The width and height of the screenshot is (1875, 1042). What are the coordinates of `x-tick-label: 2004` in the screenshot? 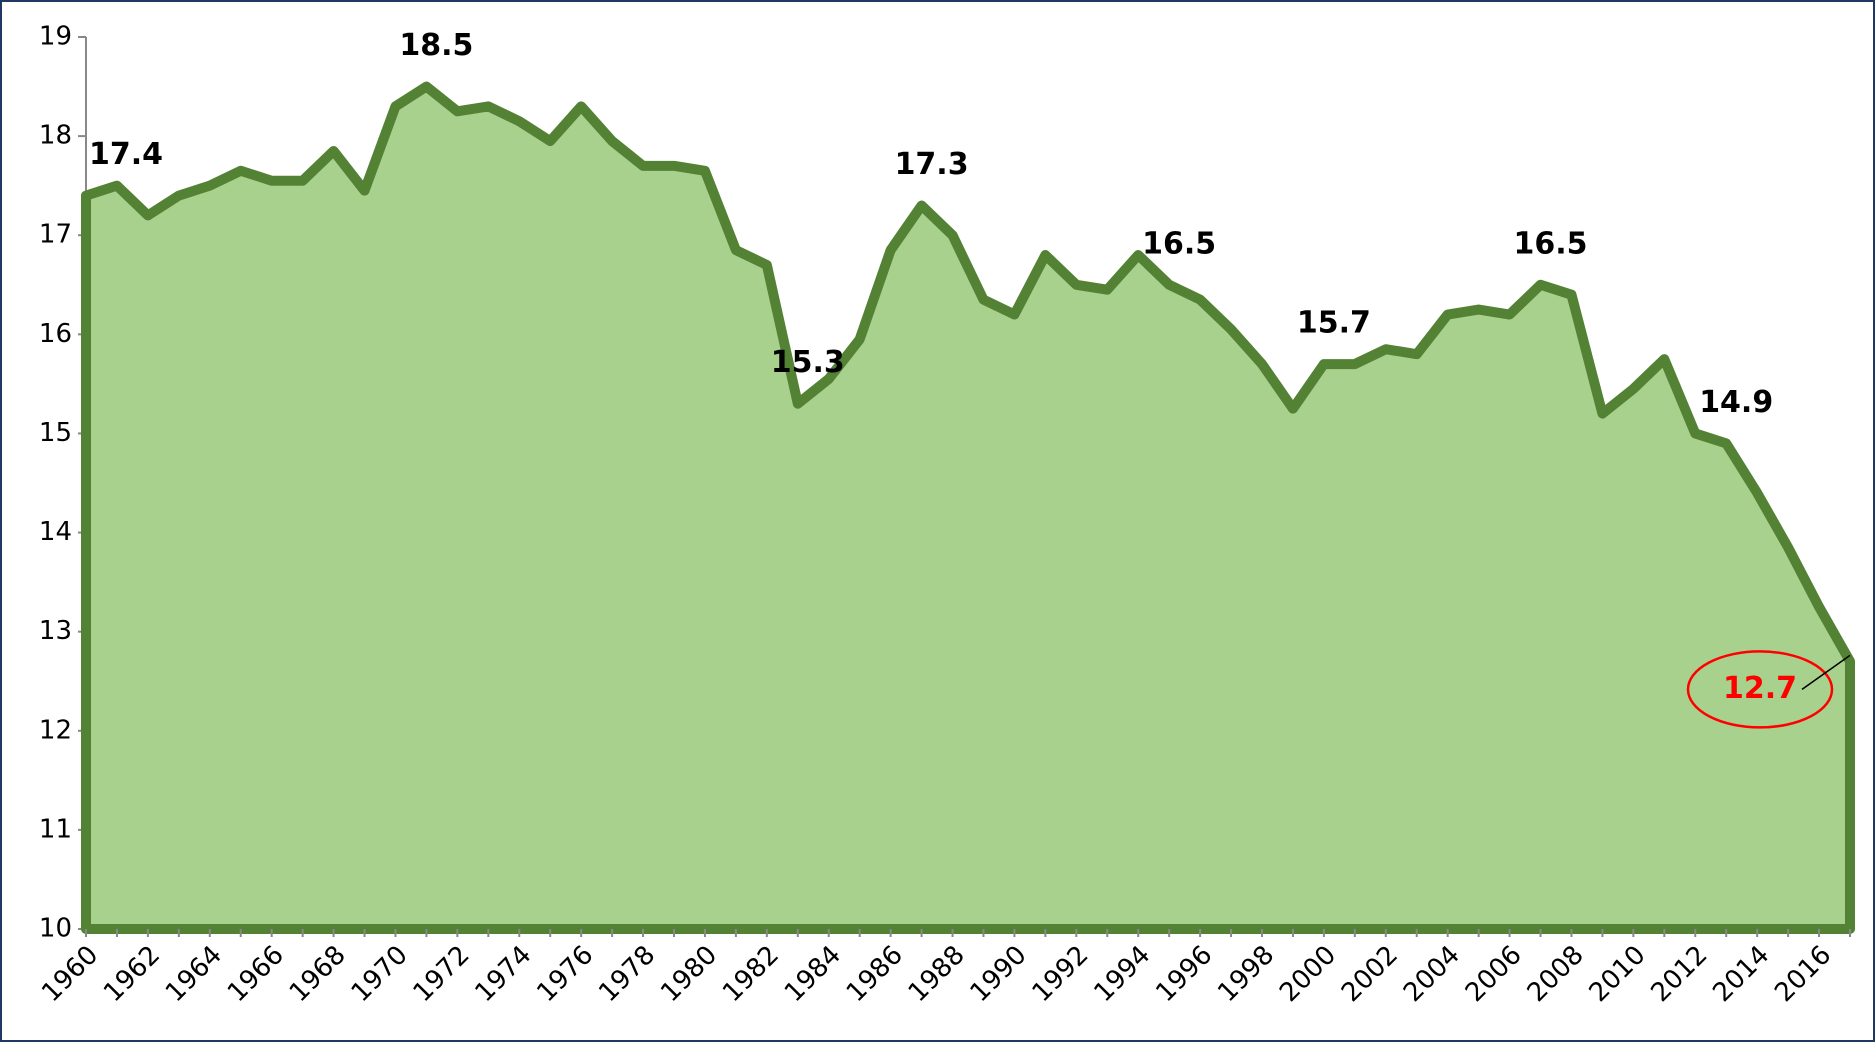 It's located at (1432, 974).